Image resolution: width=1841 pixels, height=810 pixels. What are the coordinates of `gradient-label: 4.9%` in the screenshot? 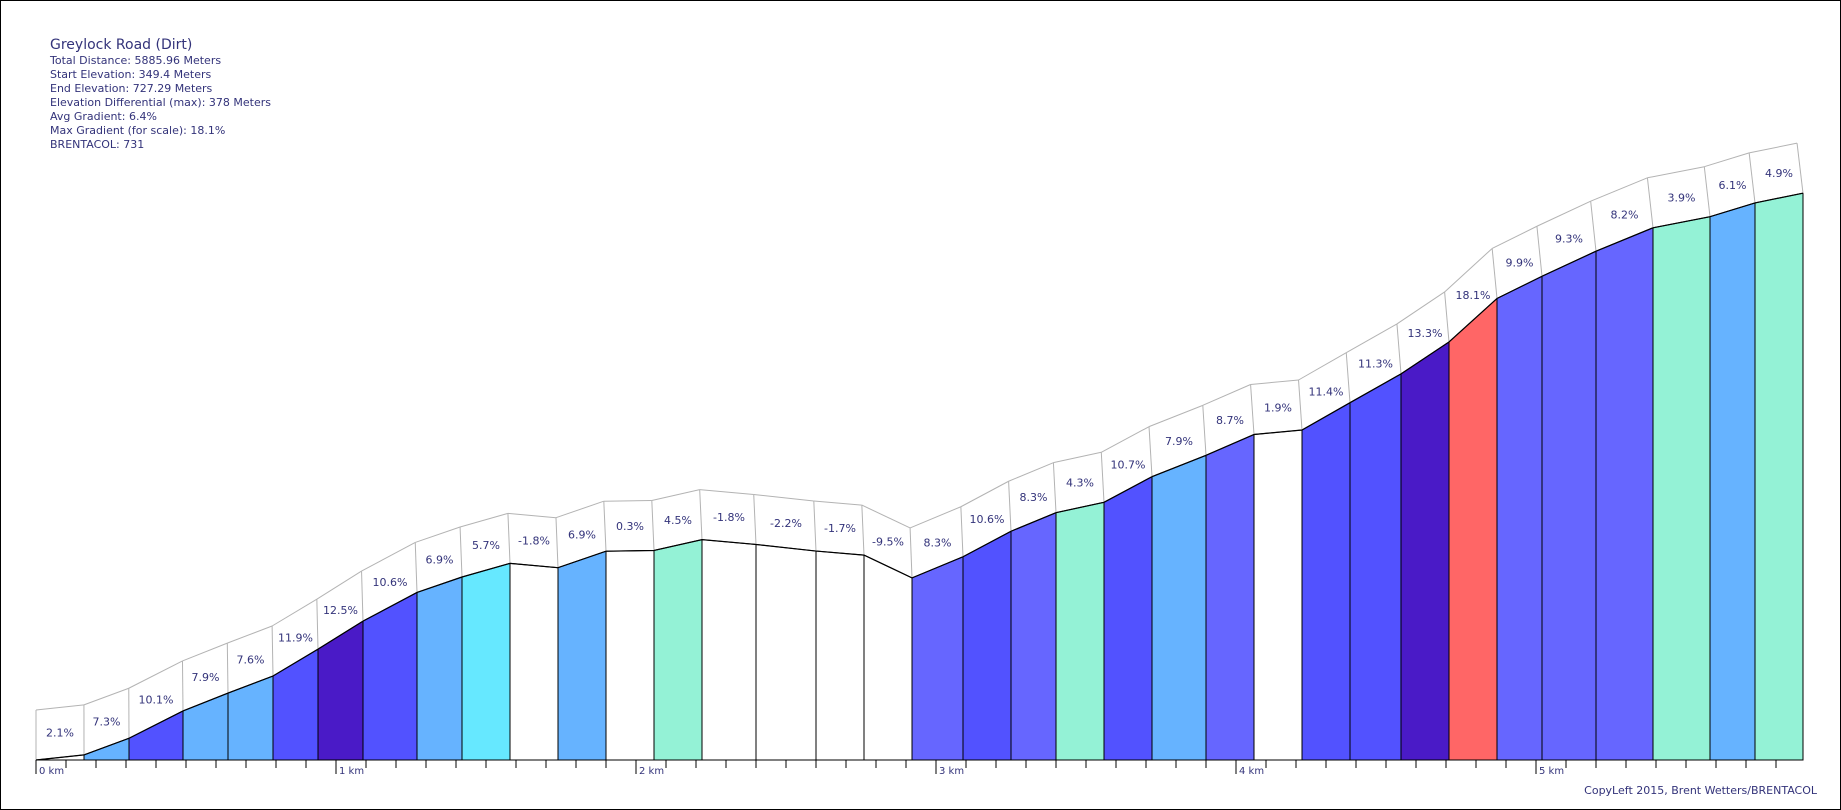 It's located at (1779, 173).